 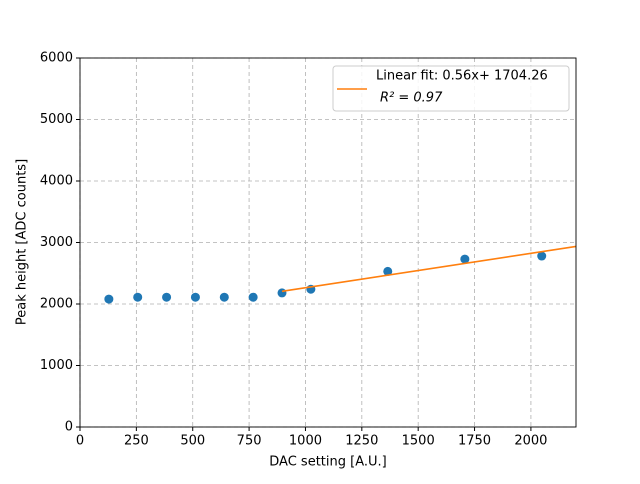 What do you see at coordinates (22, 242) in the screenshot?
I see `y-axis-label: Peak height [ADC counts]` at bounding box center [22, 242].